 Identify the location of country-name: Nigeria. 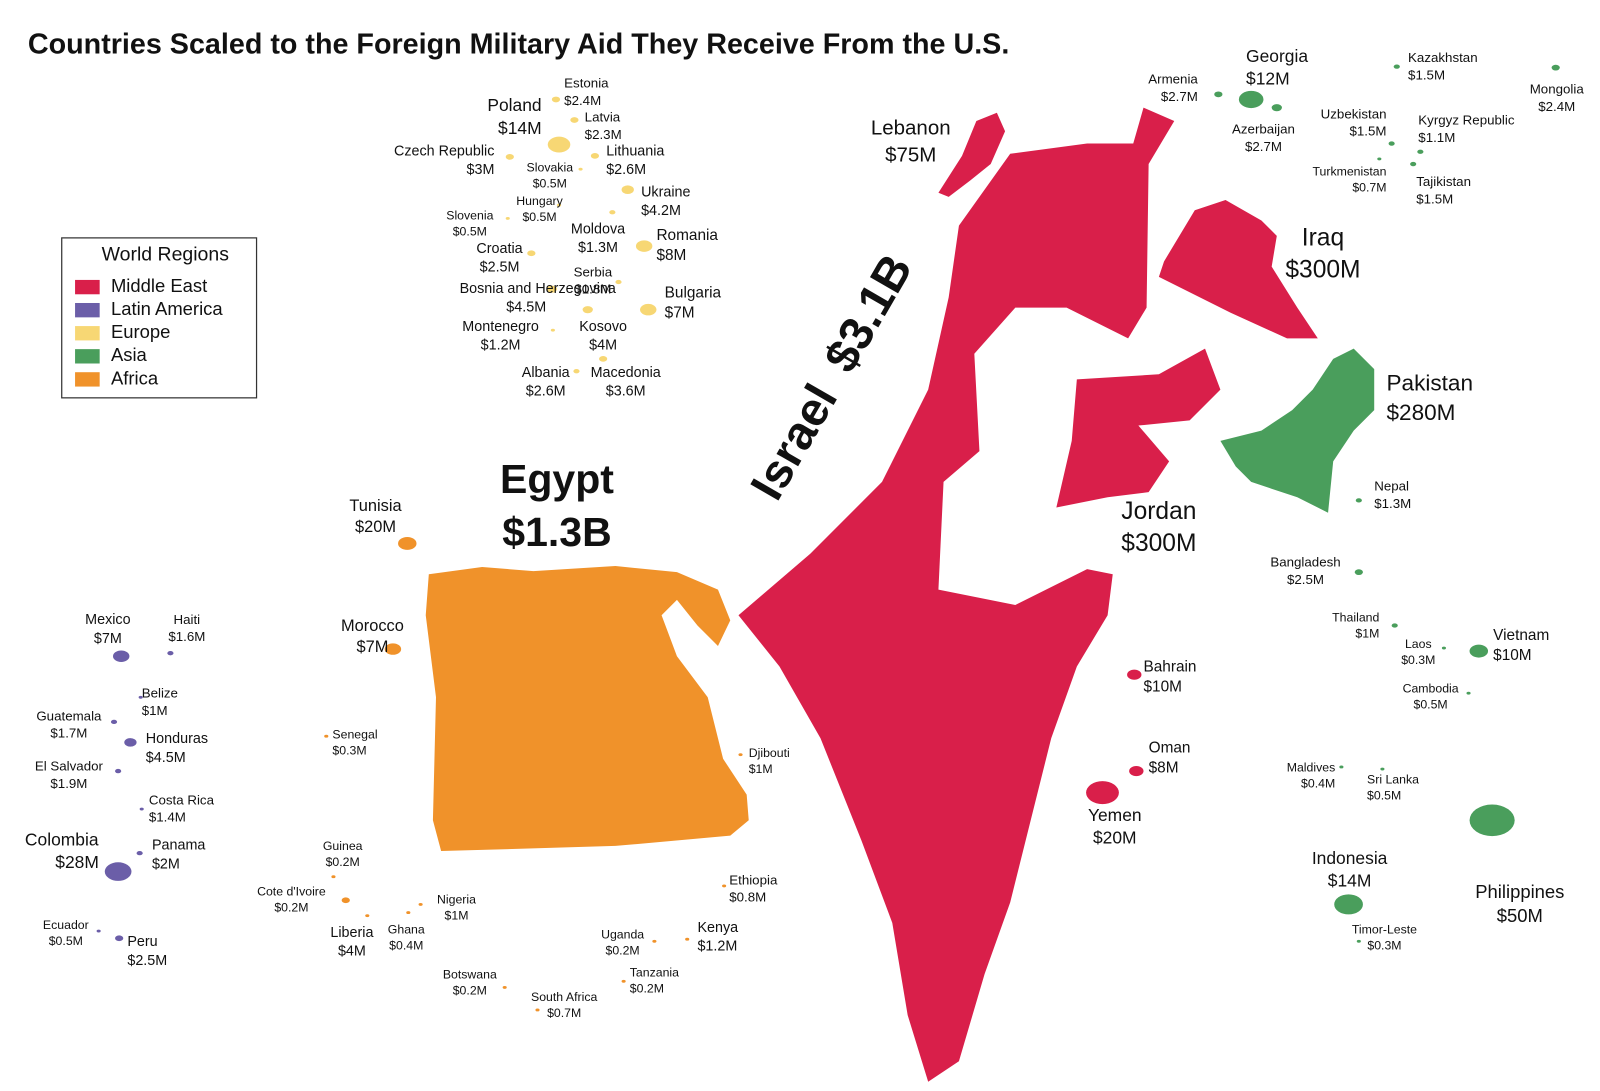
(456, 900).